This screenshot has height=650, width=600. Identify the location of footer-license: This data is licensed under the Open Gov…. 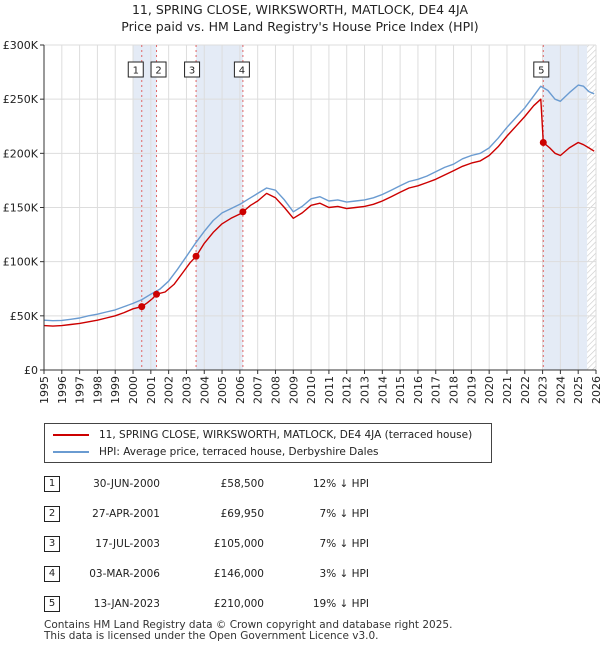
(211, 636).